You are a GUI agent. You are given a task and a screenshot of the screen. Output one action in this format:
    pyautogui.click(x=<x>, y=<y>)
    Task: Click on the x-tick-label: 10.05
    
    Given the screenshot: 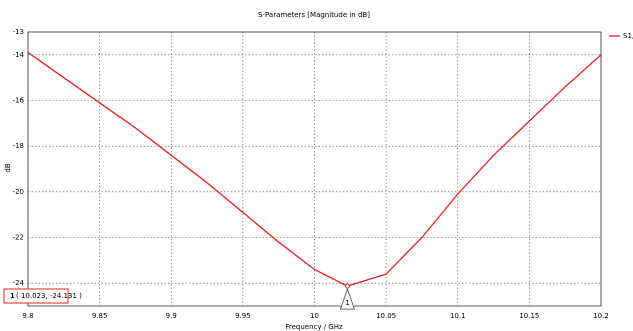 What is the action you would take?
    pyautogui.click(x=386, y=316)
    